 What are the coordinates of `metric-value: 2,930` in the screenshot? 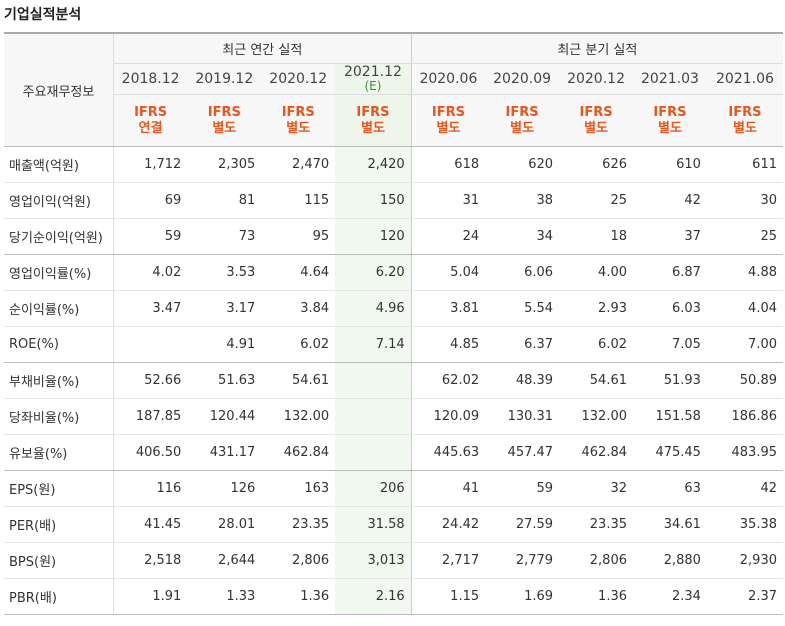 It's located at (744, 560).